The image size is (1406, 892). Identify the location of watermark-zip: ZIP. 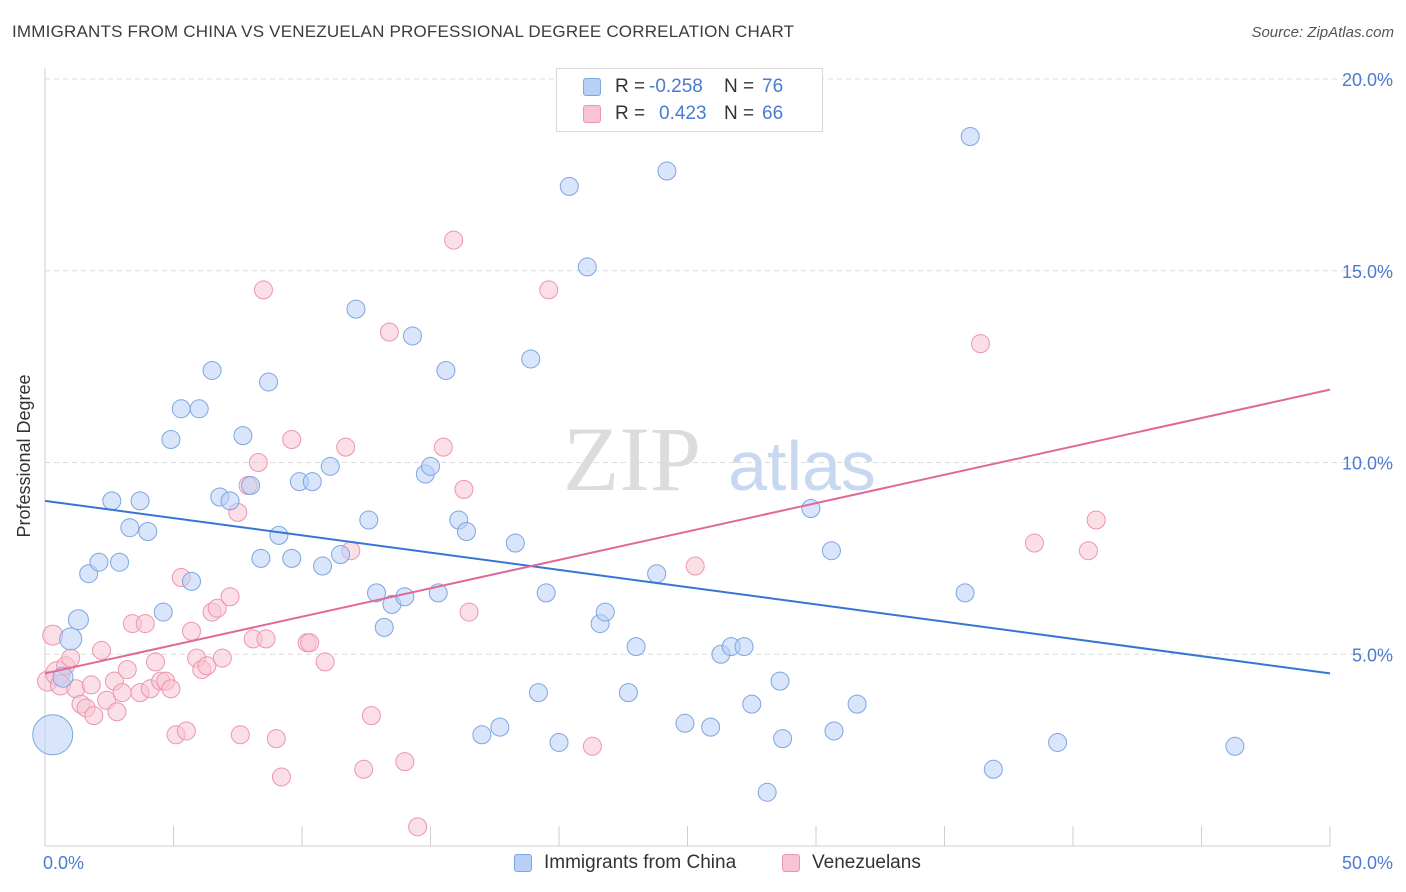
(632, 459).